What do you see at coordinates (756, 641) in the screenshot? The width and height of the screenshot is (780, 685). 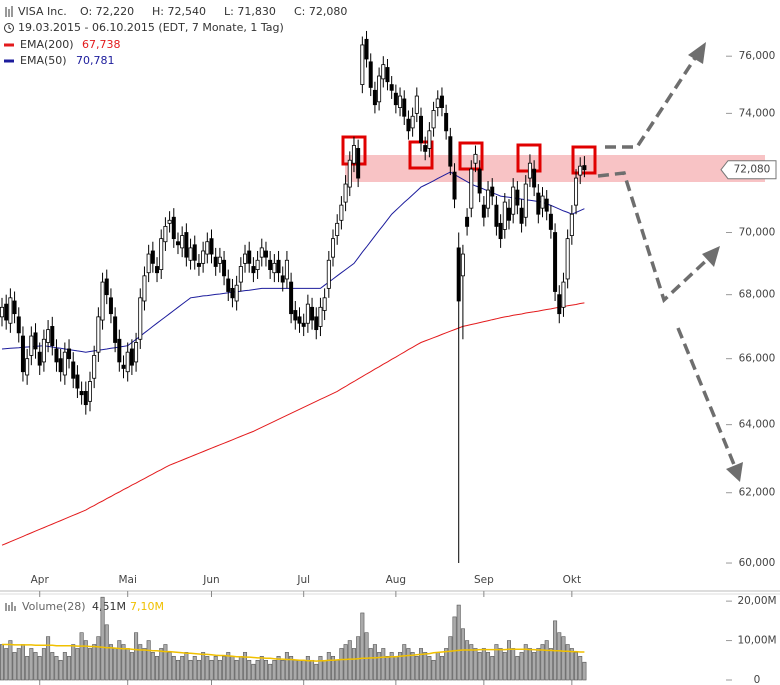 I see `volume-y-tick-label: 10,00M` at bounding box center [756, 641].